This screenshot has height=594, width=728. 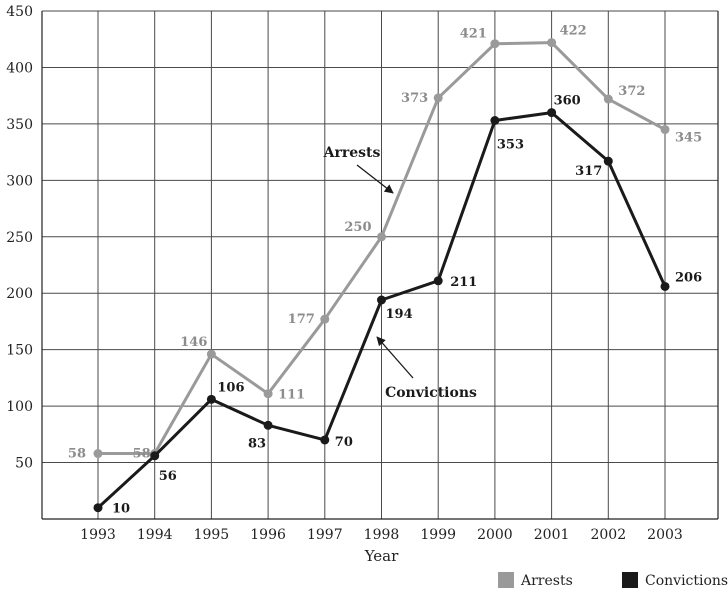 I want to click on legend: Arrests Convictions, so click(x=613, y=580).